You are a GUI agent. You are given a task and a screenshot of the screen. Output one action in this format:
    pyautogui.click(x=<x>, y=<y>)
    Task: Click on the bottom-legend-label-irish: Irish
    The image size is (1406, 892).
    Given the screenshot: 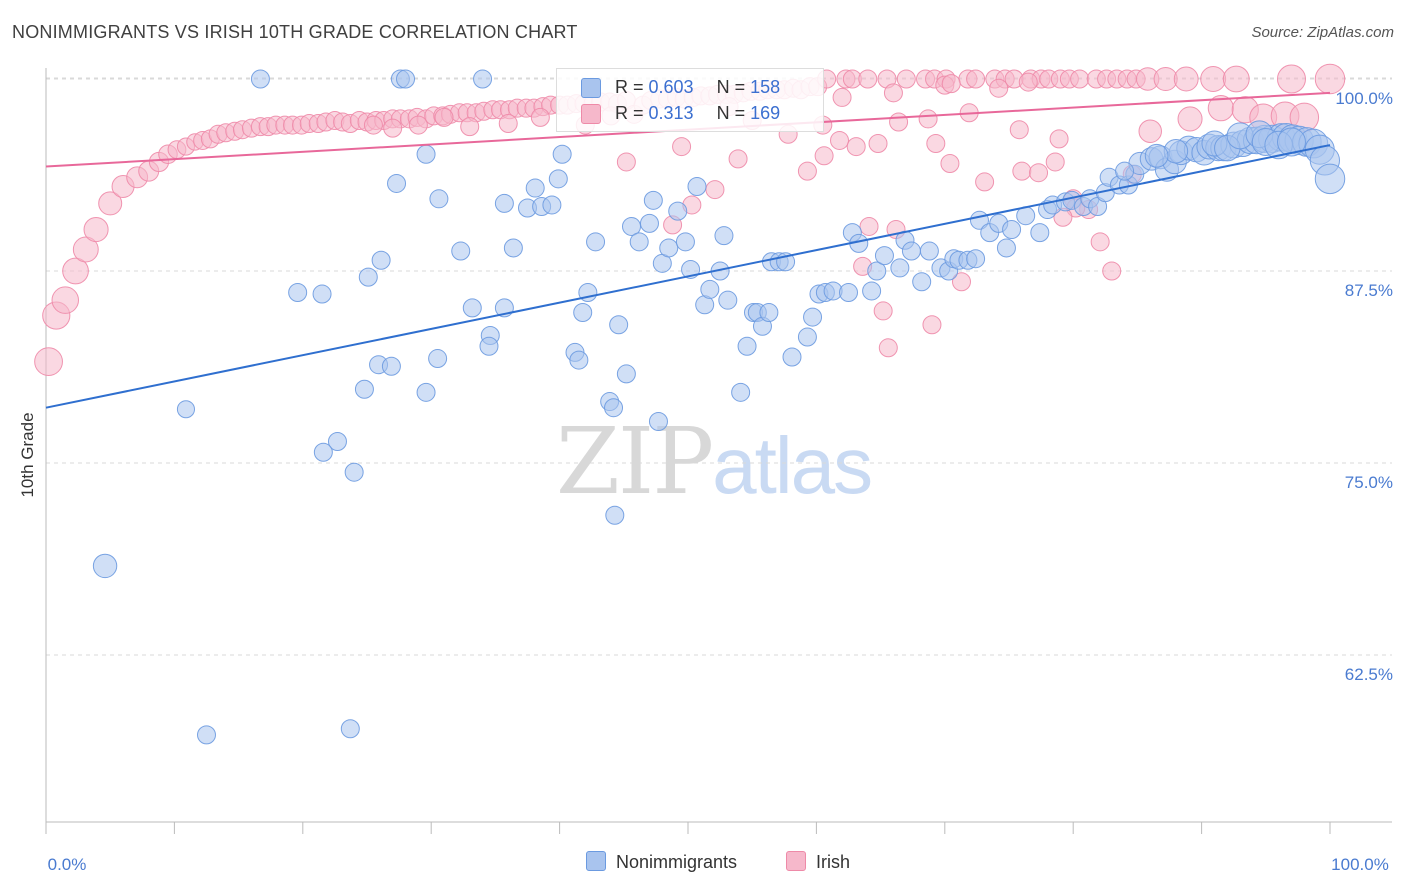 What is the action you would take?
    pyautogui.click(x=833, y=862)
    